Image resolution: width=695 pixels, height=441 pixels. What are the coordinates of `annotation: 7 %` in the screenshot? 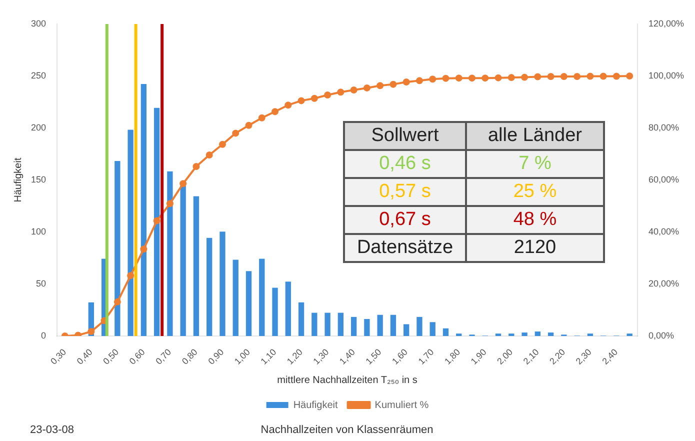 It's located at (535, 164).